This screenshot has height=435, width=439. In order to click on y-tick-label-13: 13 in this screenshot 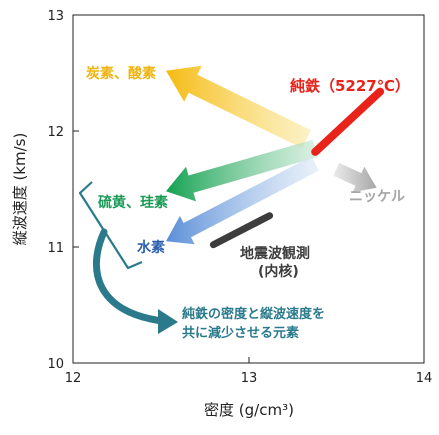, I will do `click(55, 16)`.